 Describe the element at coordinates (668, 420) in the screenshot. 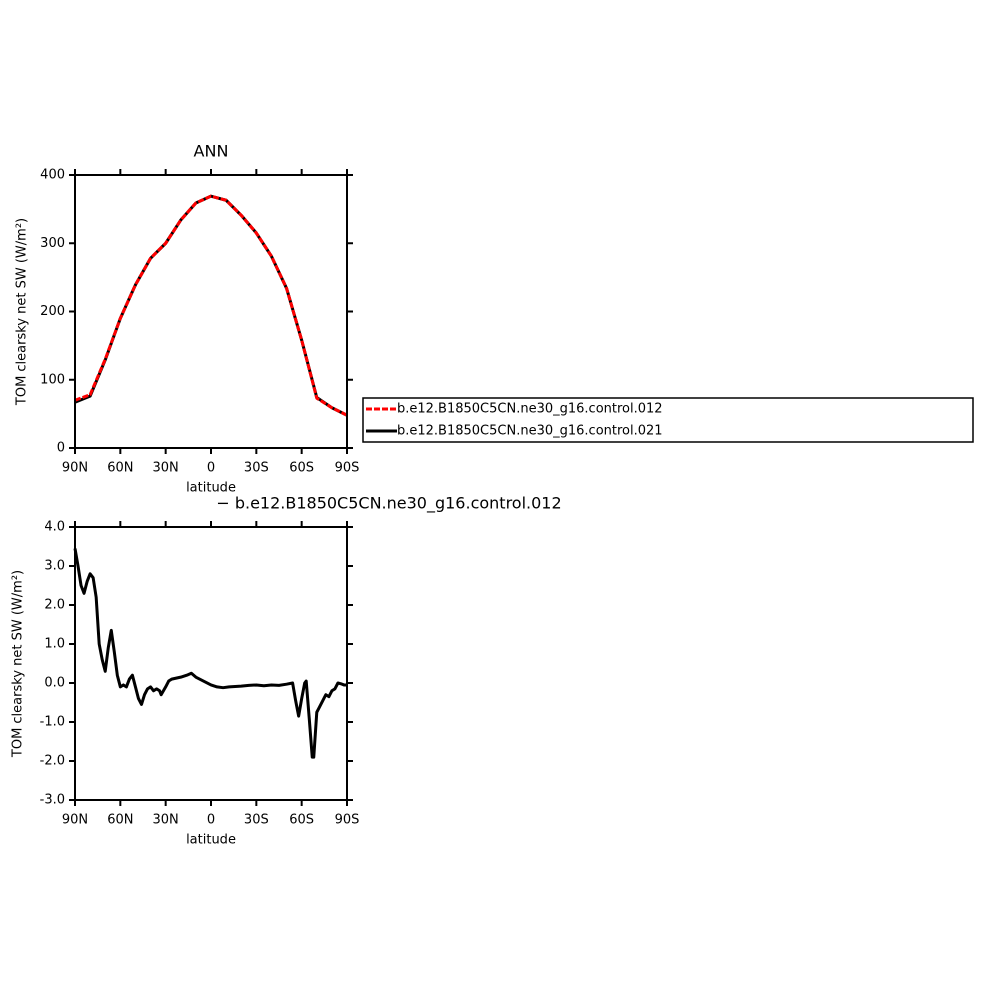

I see `legend-box` at that location.